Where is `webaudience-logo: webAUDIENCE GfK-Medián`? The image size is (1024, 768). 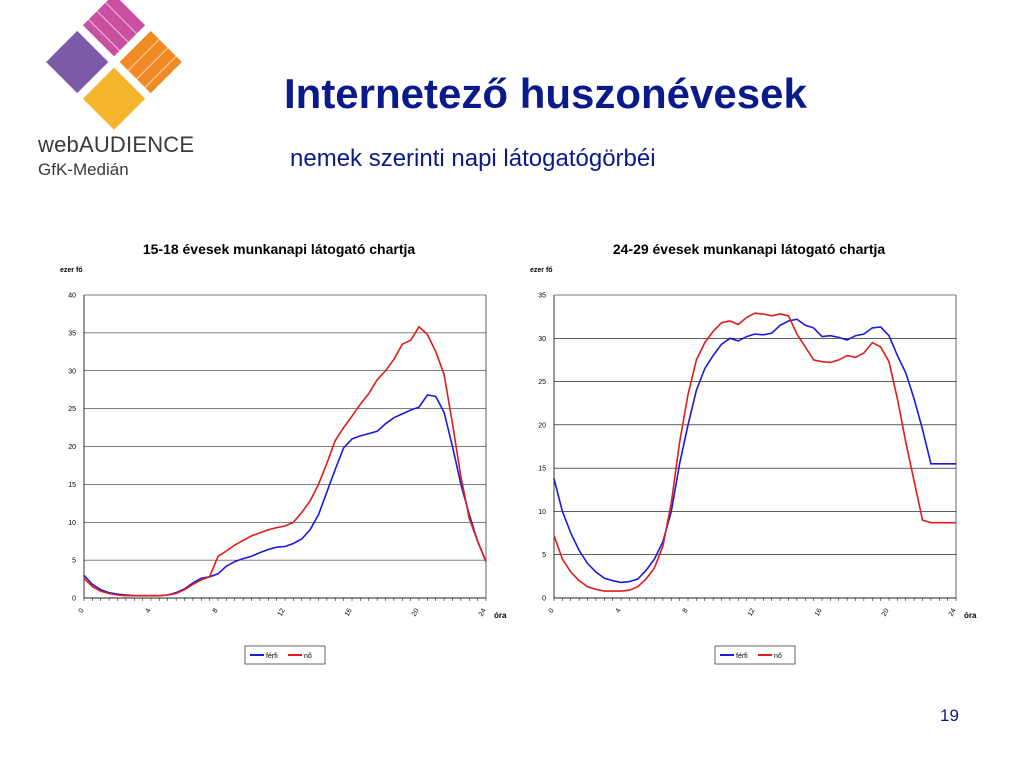 webaudience-logo: webAUDIENCE GfK-Medián is located at coordinates (114, 95).